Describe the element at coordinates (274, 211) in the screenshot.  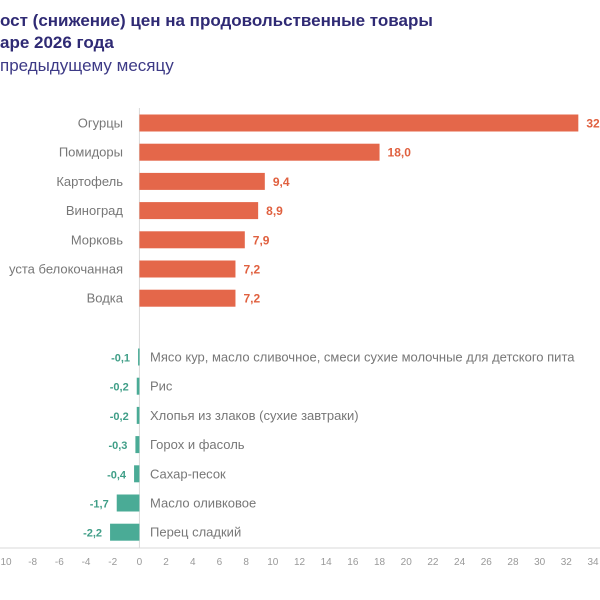
I see `data-label: 8,9` at that location.